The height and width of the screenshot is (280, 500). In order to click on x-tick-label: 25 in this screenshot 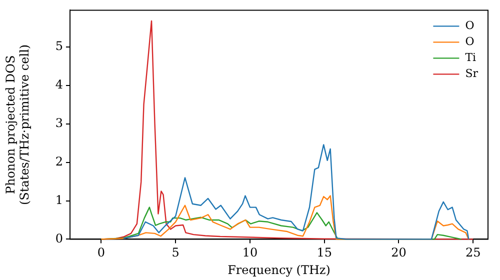, I will do `click(473, 253)`.